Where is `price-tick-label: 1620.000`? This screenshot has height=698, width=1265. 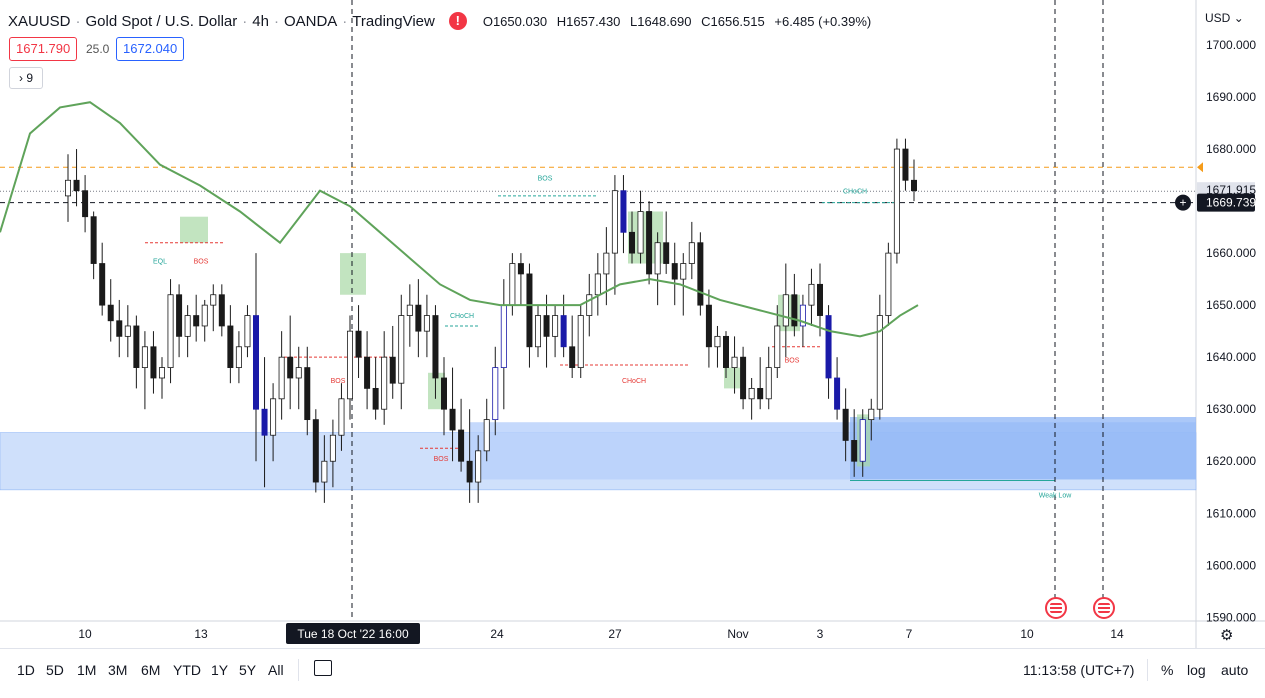 price-tick-label: 1620.000 is located at coordinates (1231, 461).